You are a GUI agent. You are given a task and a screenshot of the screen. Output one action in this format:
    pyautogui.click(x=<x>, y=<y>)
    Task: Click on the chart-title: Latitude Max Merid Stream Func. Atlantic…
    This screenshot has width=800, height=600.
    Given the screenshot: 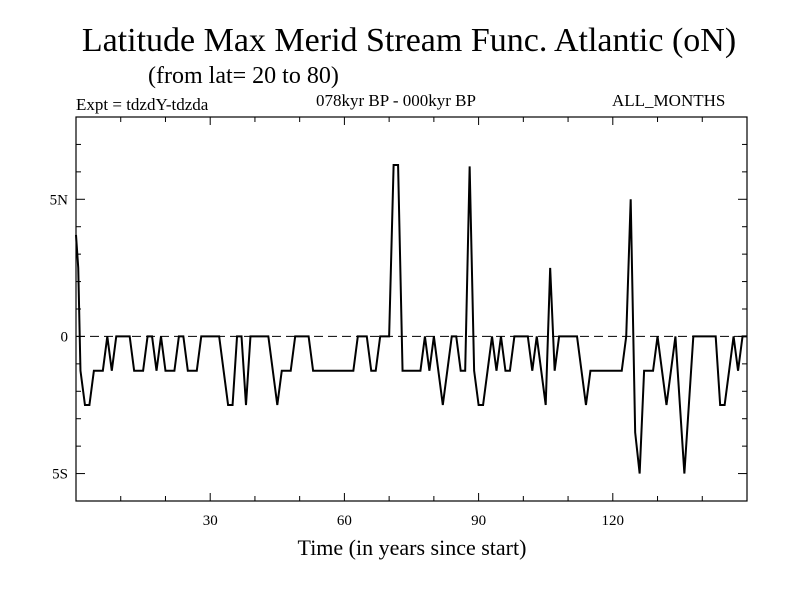 What is the action you would take?
    pyautogui.click(x=409, y=40)
    